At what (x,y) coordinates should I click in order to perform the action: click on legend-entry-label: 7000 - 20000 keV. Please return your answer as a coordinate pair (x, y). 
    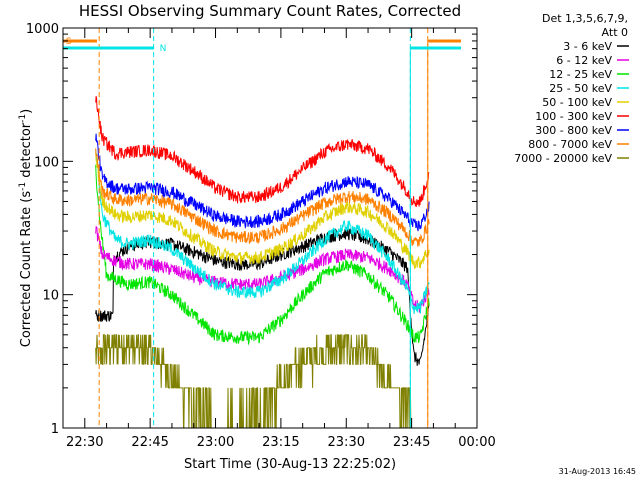
    Looking at the image, I should click on (563, 158).